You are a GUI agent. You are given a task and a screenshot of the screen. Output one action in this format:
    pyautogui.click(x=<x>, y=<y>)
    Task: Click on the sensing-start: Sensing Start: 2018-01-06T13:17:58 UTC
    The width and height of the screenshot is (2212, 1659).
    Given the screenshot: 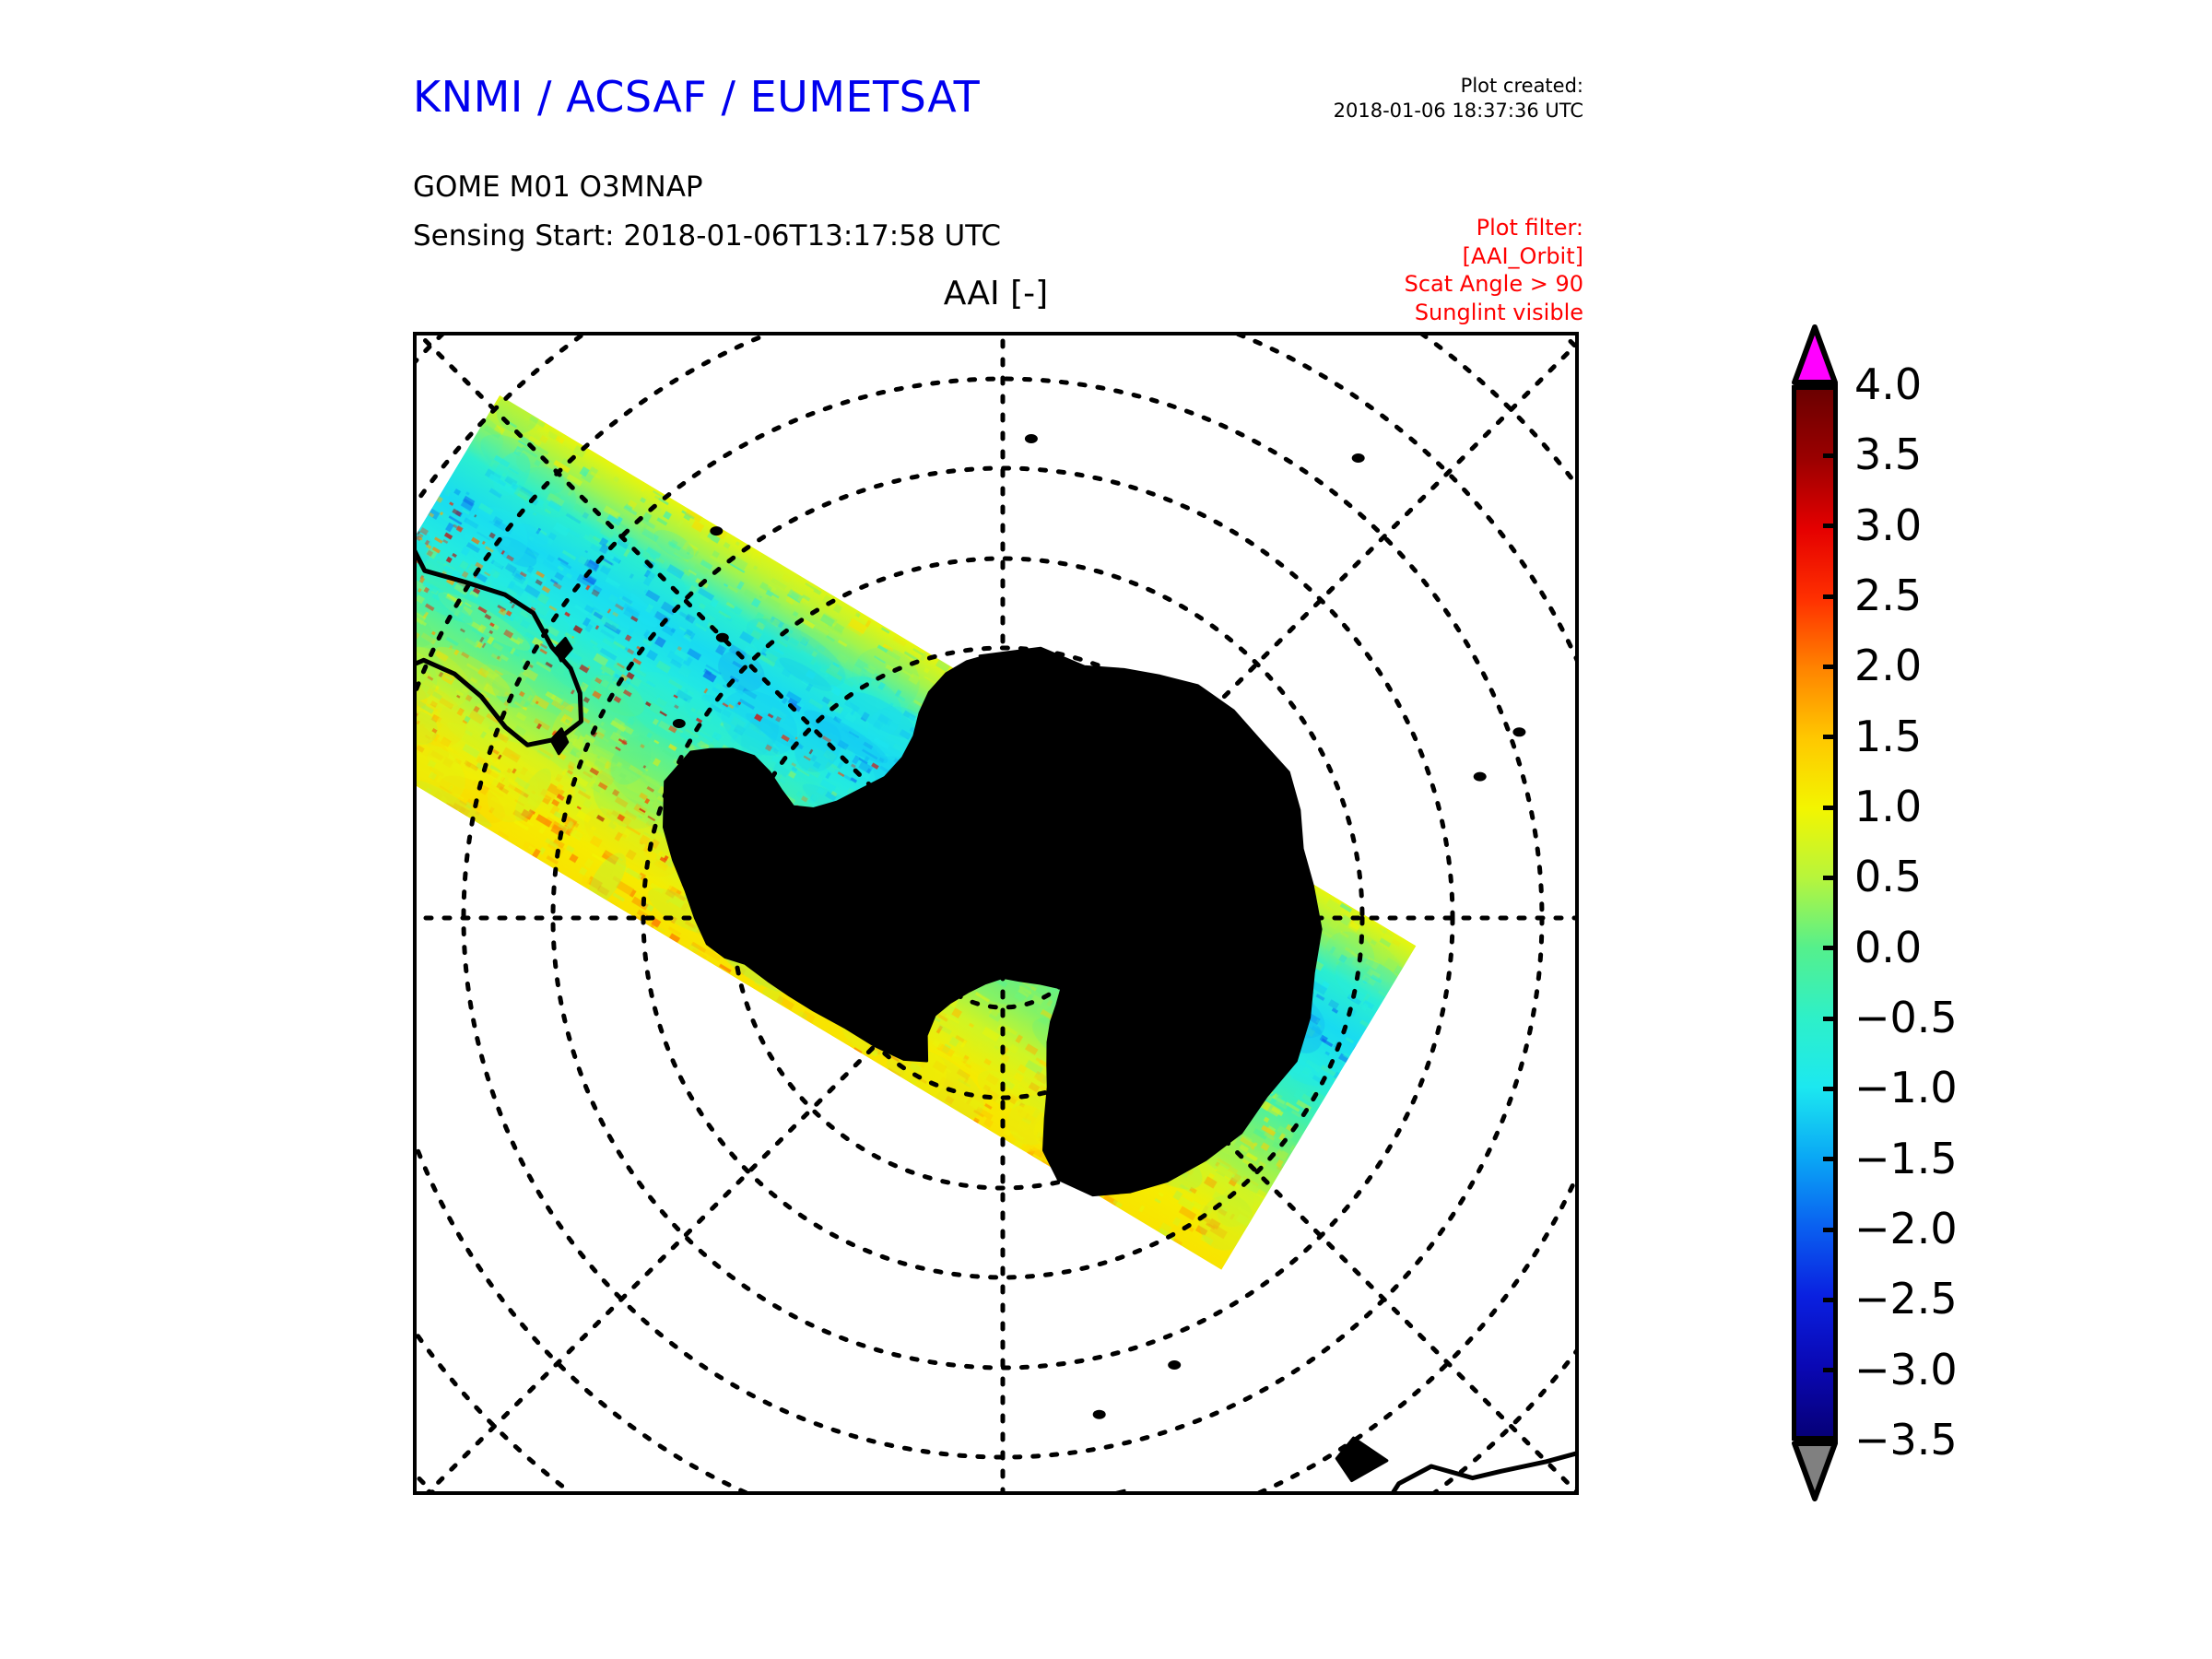 What is the action you would take?
    pyautogui.click(x=707, y=236)
    